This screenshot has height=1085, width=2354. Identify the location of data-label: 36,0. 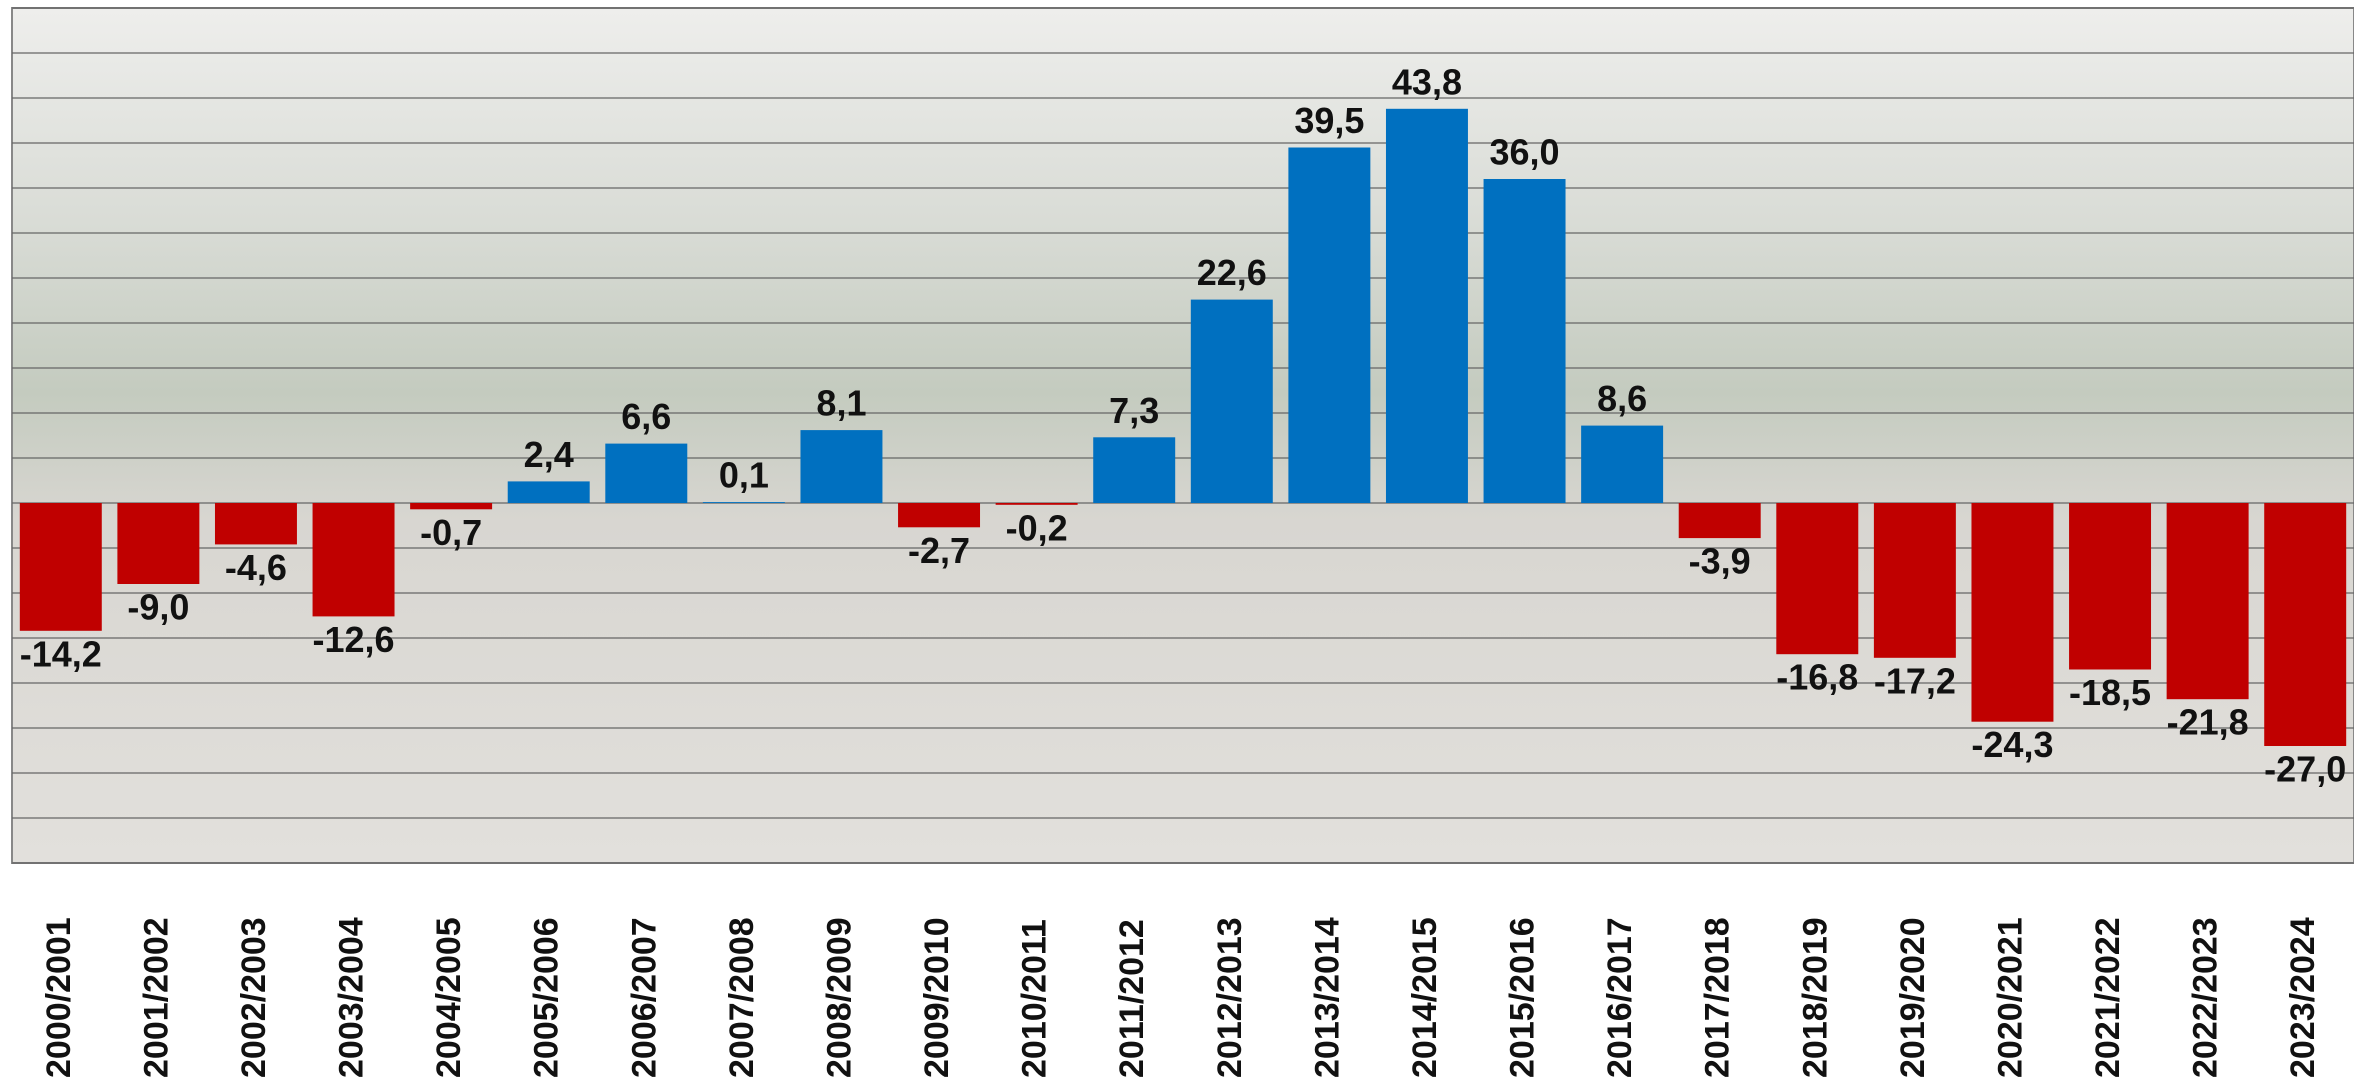
(1525, 152).